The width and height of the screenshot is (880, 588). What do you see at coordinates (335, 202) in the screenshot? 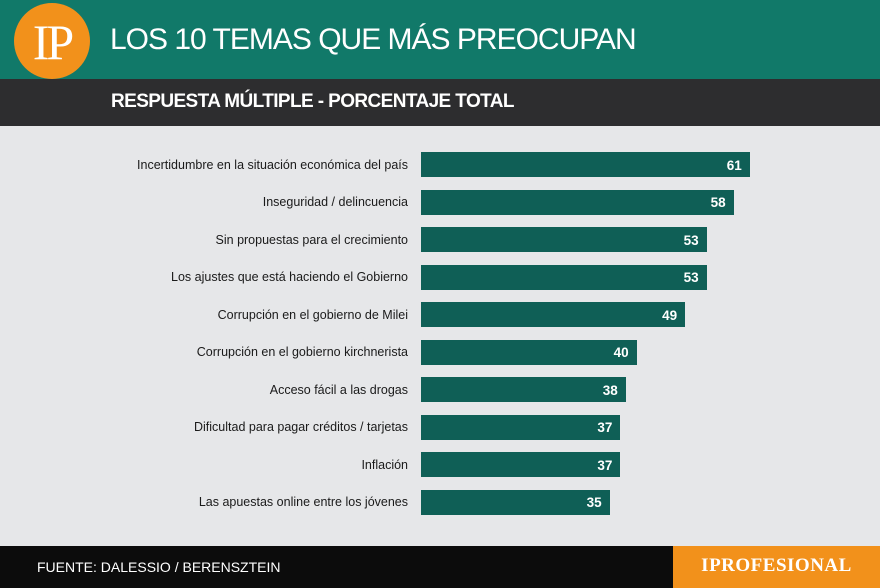
I see `category-label: Inseguridad / delincuencia` at bounding box center [335, 202].